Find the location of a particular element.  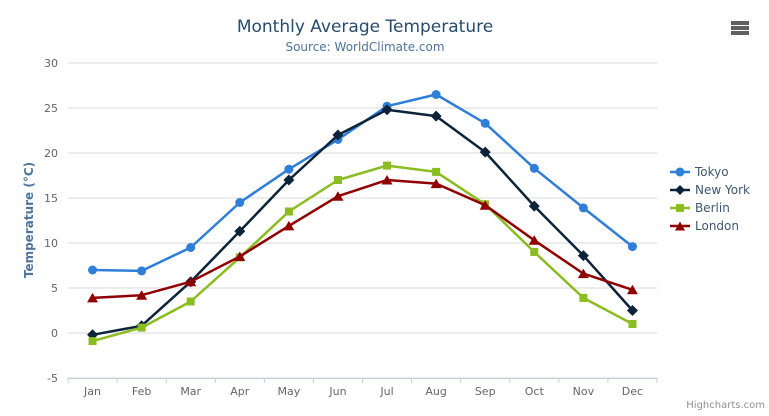

data-point-berlin-dec is located at coordinates (632, 324).